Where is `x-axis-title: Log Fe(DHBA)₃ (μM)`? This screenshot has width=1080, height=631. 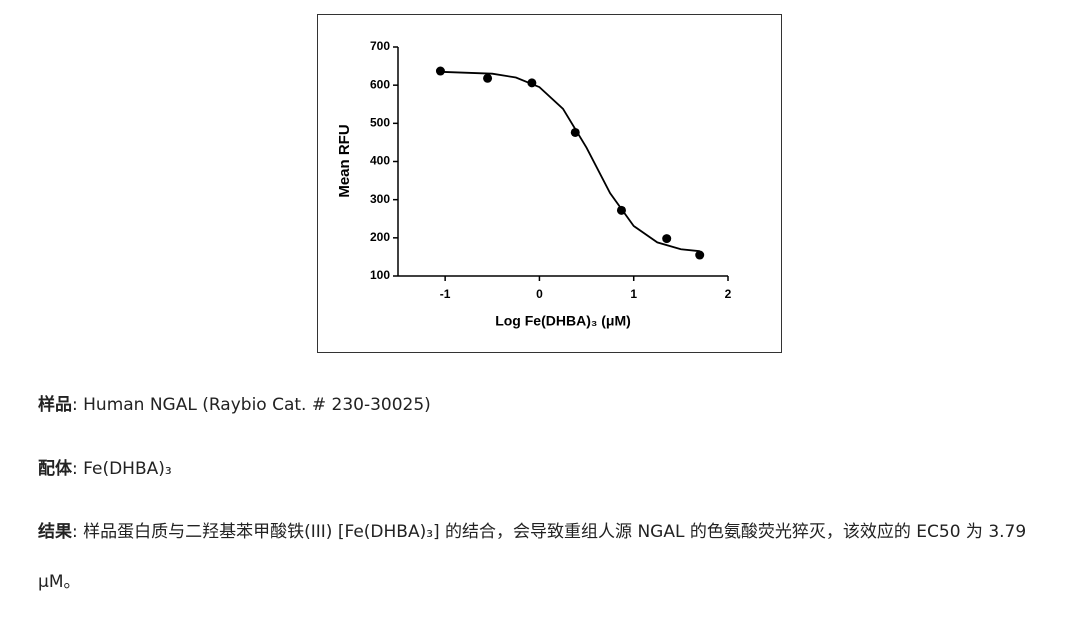 x-axis-title: Log Fe(DHBA)₃ (μM) is located at coordinates (563, 321).